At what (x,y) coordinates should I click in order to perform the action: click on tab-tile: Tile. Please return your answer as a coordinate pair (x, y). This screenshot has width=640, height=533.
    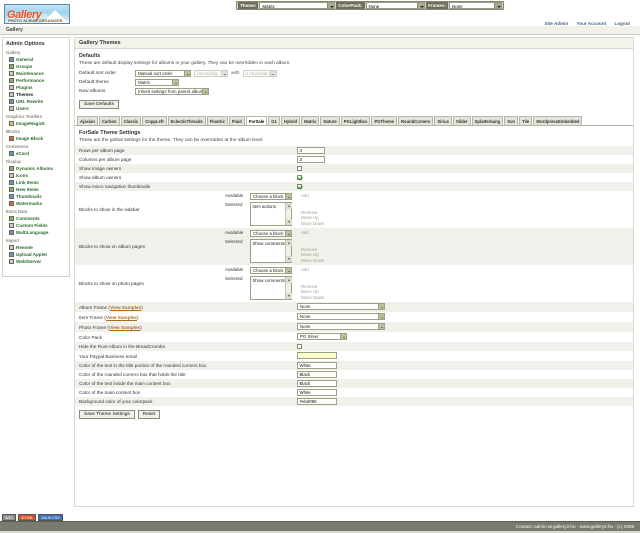
    Looking at the image, I should click on (526, 120).